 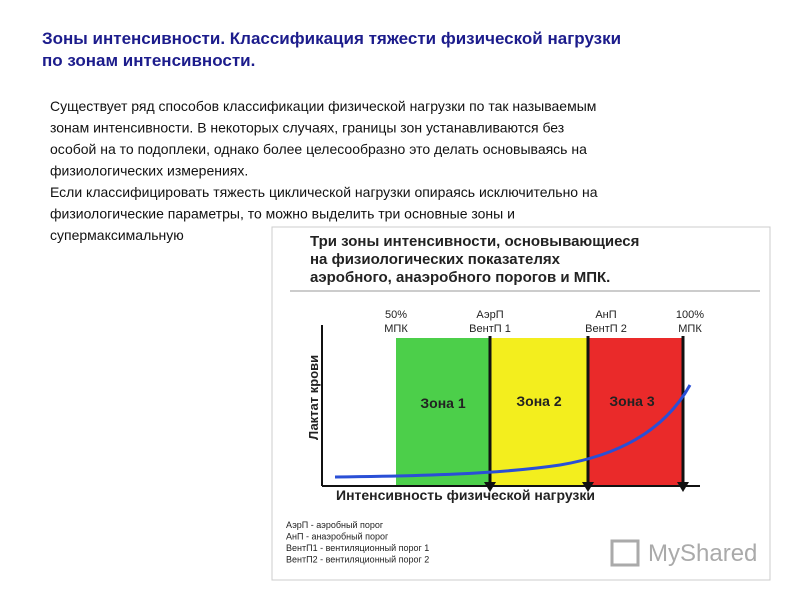 What do you see at coordinates (625, 553) in the screenshot?
I see `watermark-icon` at bounding box center [625, 553].